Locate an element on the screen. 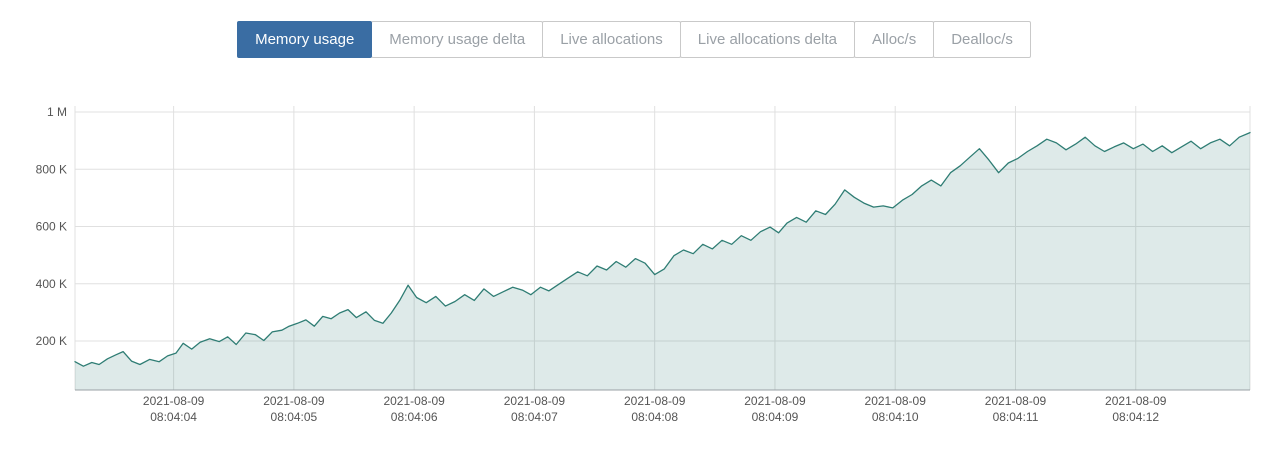 The width and height of the screenshot is (1268, 464). tab-memory-usage: Memory usage is located at coordinates (305, 39).